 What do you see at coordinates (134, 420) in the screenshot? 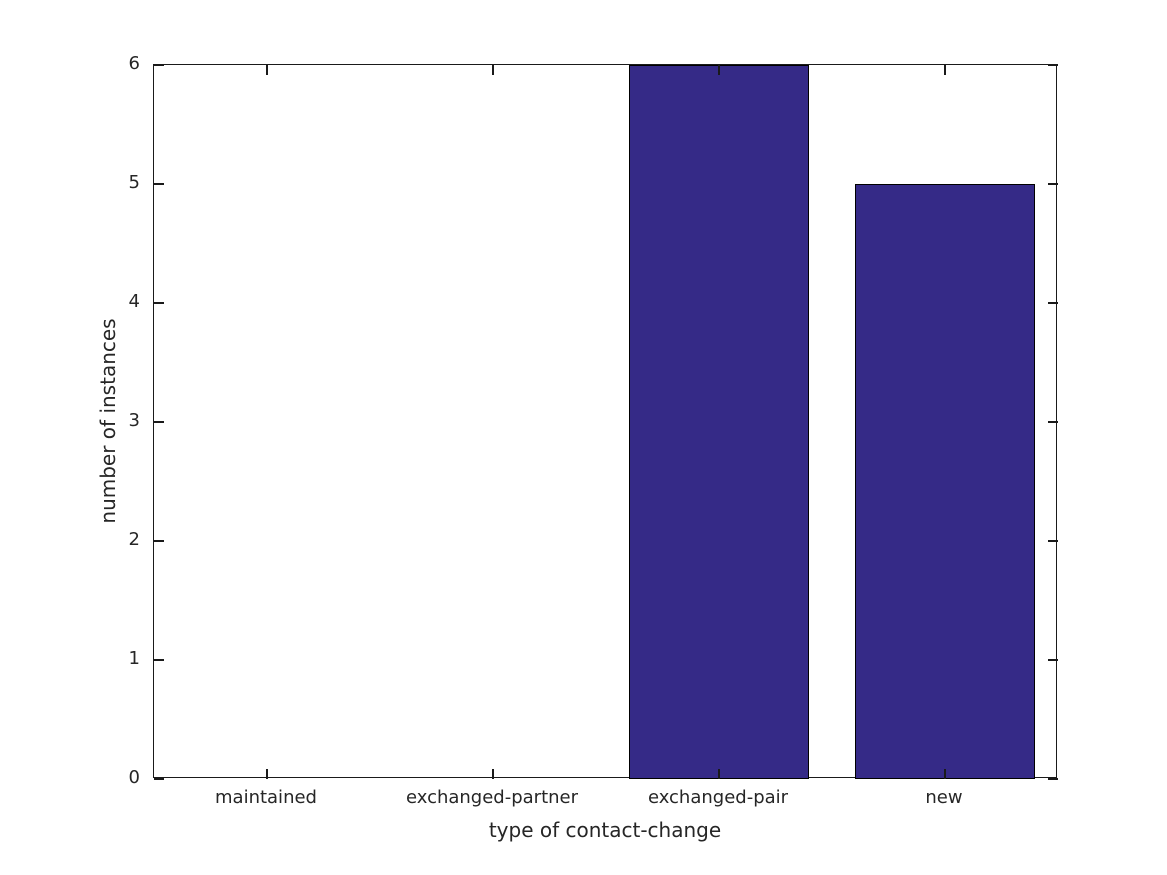
I see `y-tick-label: 3` at bounding box center [134, 420].